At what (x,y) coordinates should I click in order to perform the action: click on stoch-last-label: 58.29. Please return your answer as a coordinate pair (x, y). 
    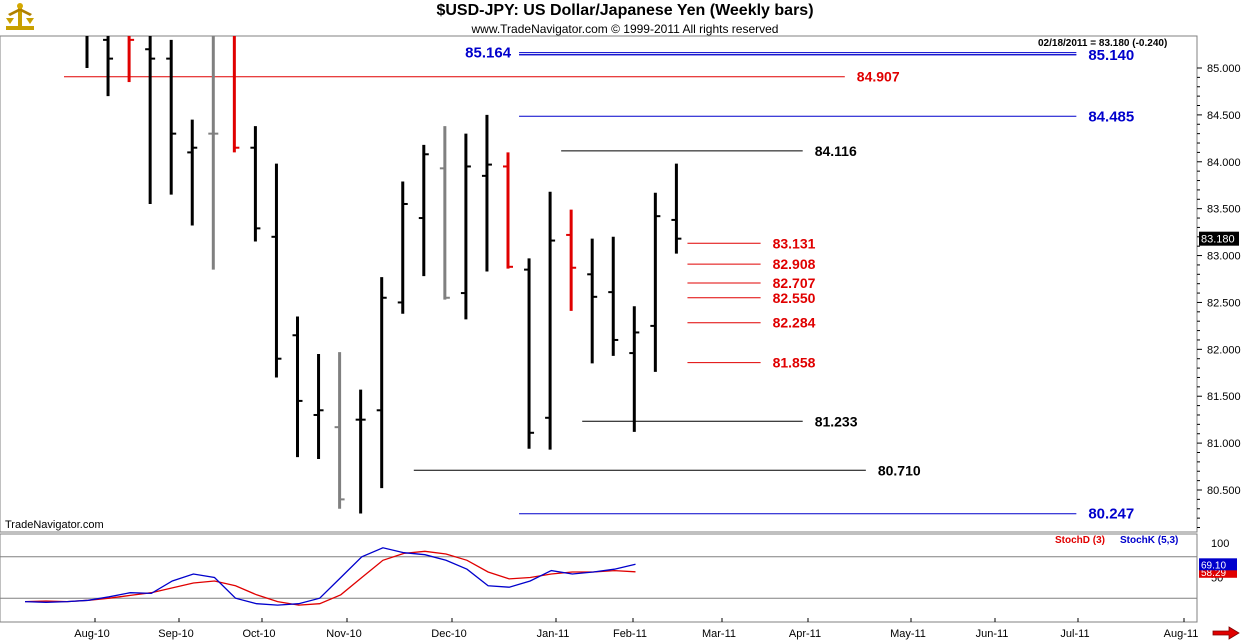
    Looking at the image, I should click on (1213, 573).